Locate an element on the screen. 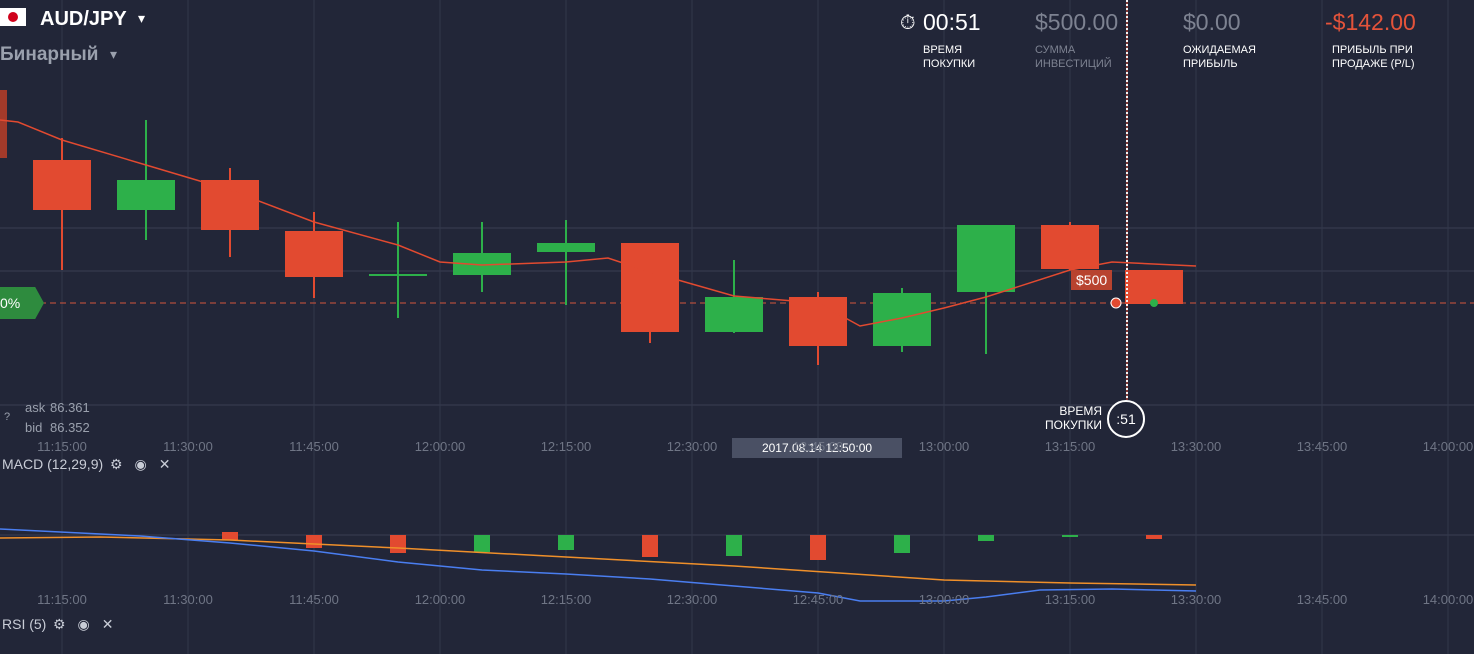 The height and width of the screenshot is (654, 1474). stat-value: -$142.00 is located at coordinates (1370, 22).